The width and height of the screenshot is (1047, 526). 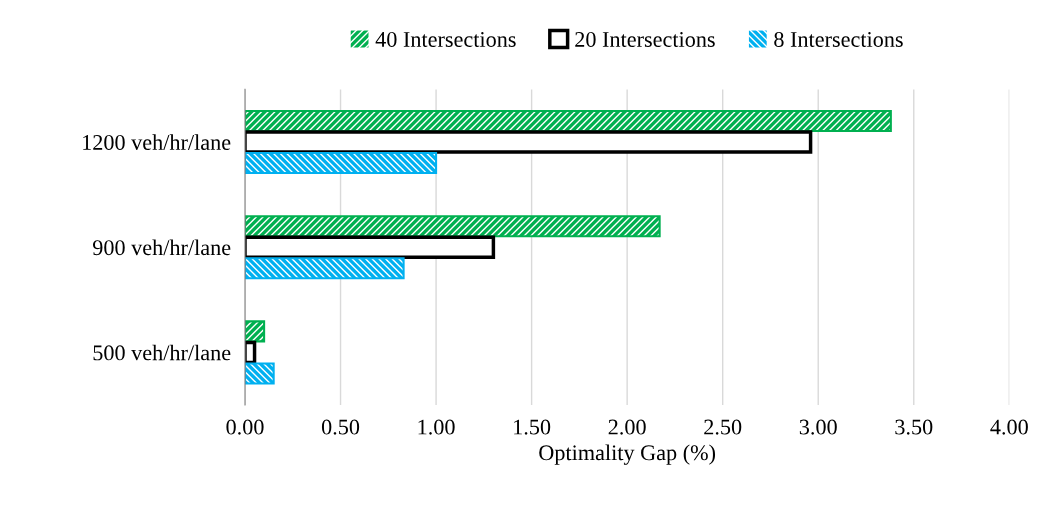 I want to click on x-tick-label: 2.00, so click(x=627, y=427).